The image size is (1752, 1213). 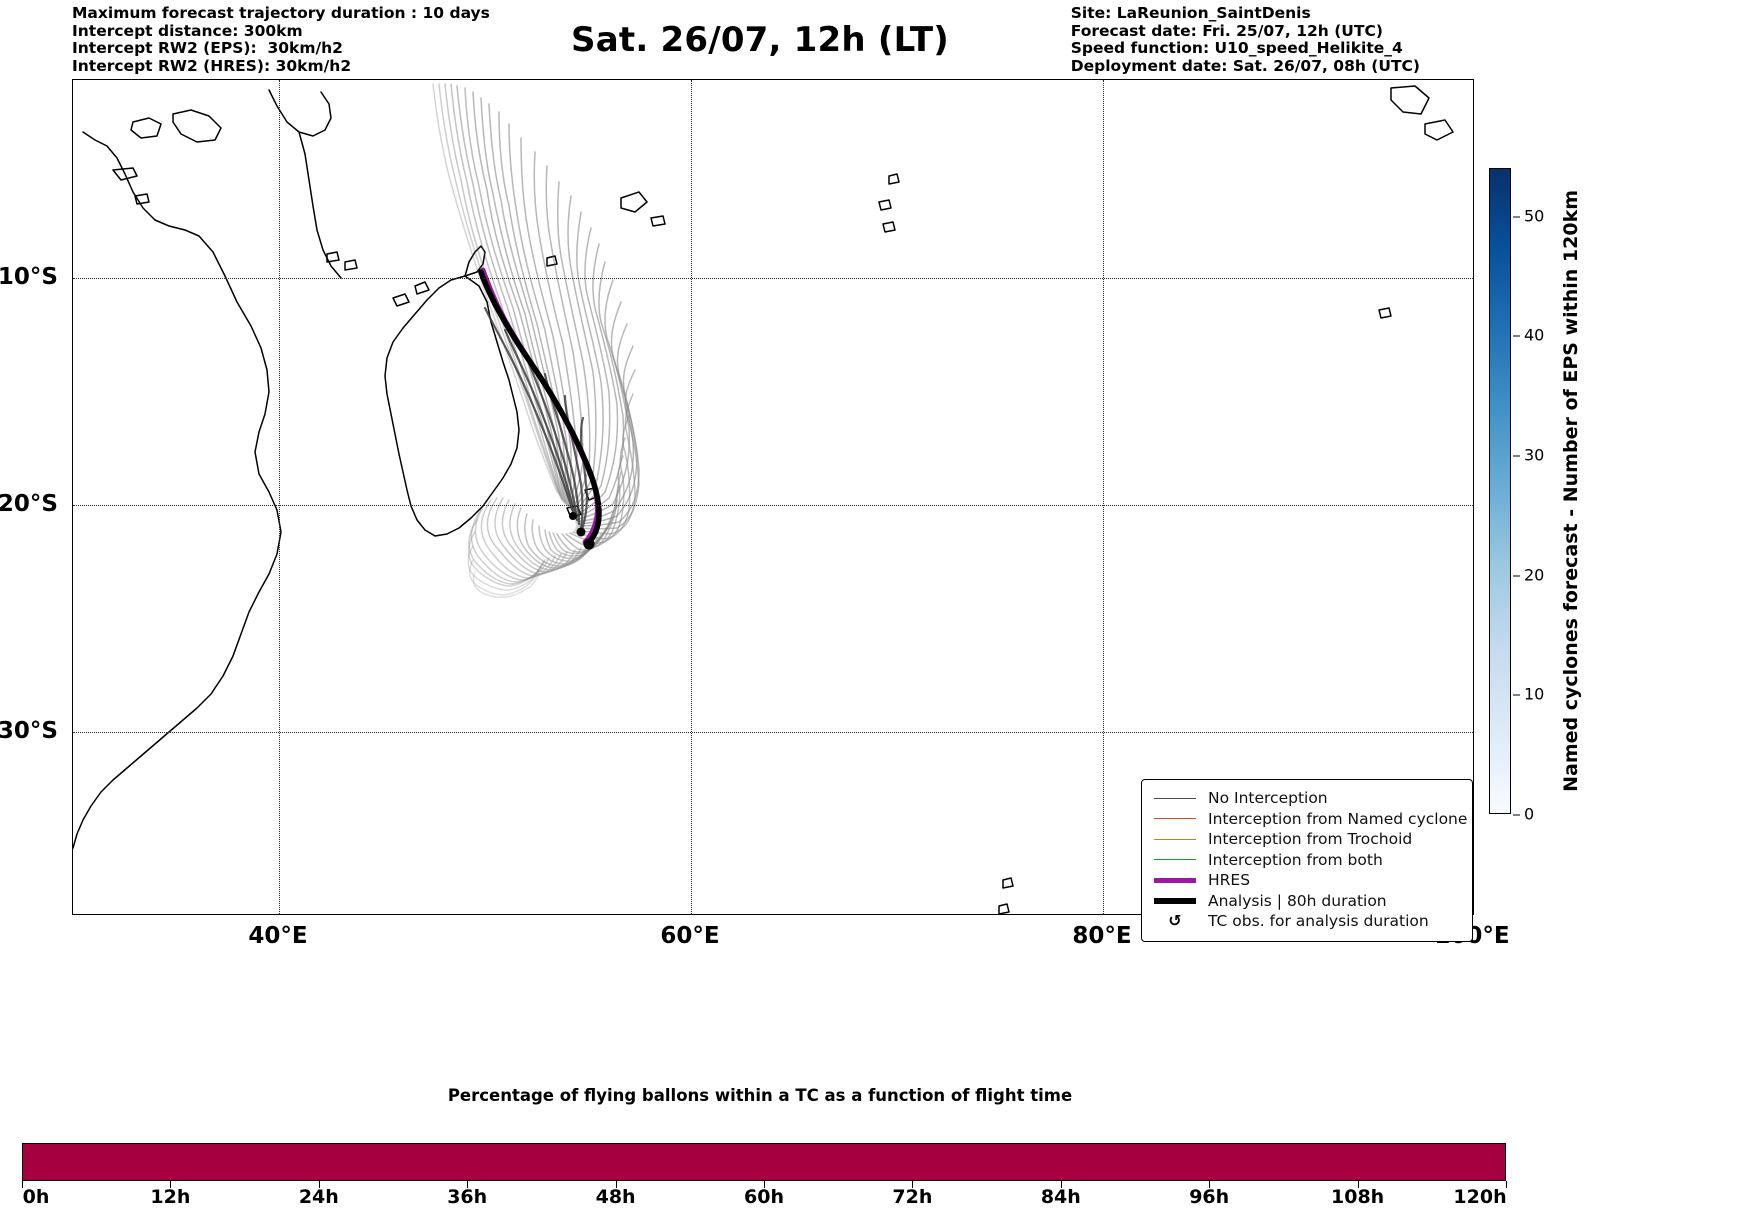 I want to click on legend-item-label: Interception from both, so click(x=1295, y=859).